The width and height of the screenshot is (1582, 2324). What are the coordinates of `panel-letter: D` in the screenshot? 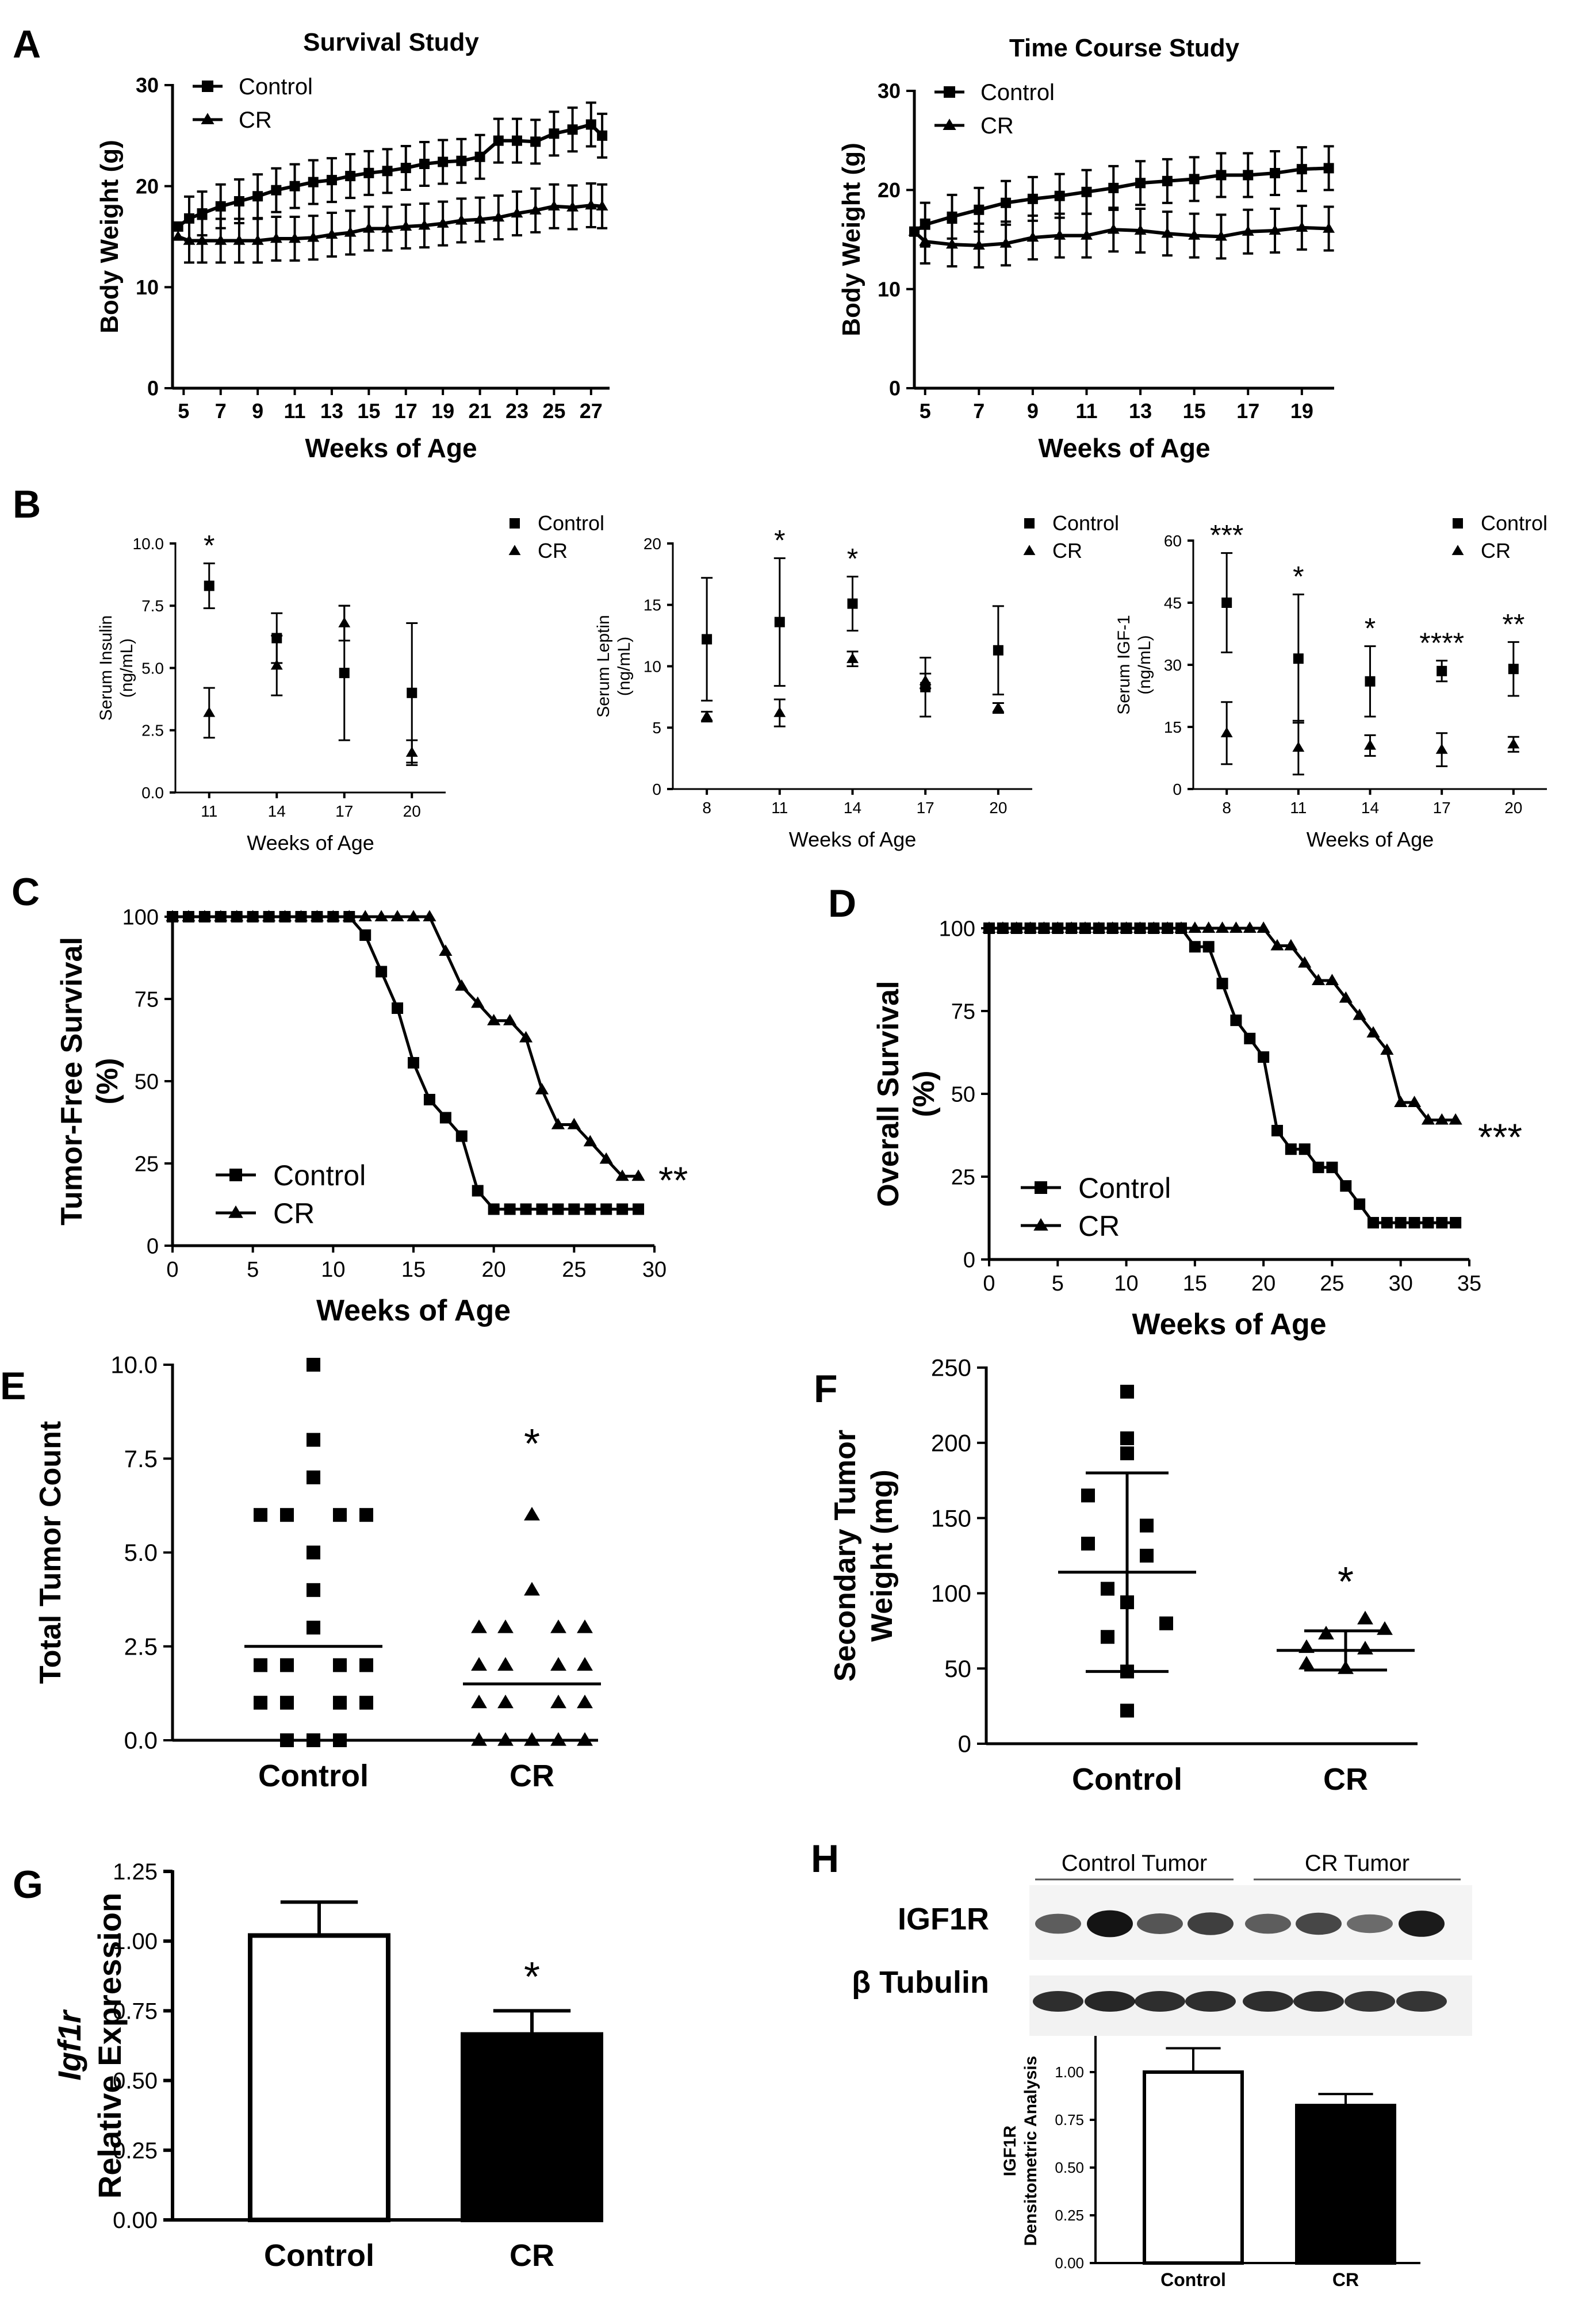 It's located at (842, 903).